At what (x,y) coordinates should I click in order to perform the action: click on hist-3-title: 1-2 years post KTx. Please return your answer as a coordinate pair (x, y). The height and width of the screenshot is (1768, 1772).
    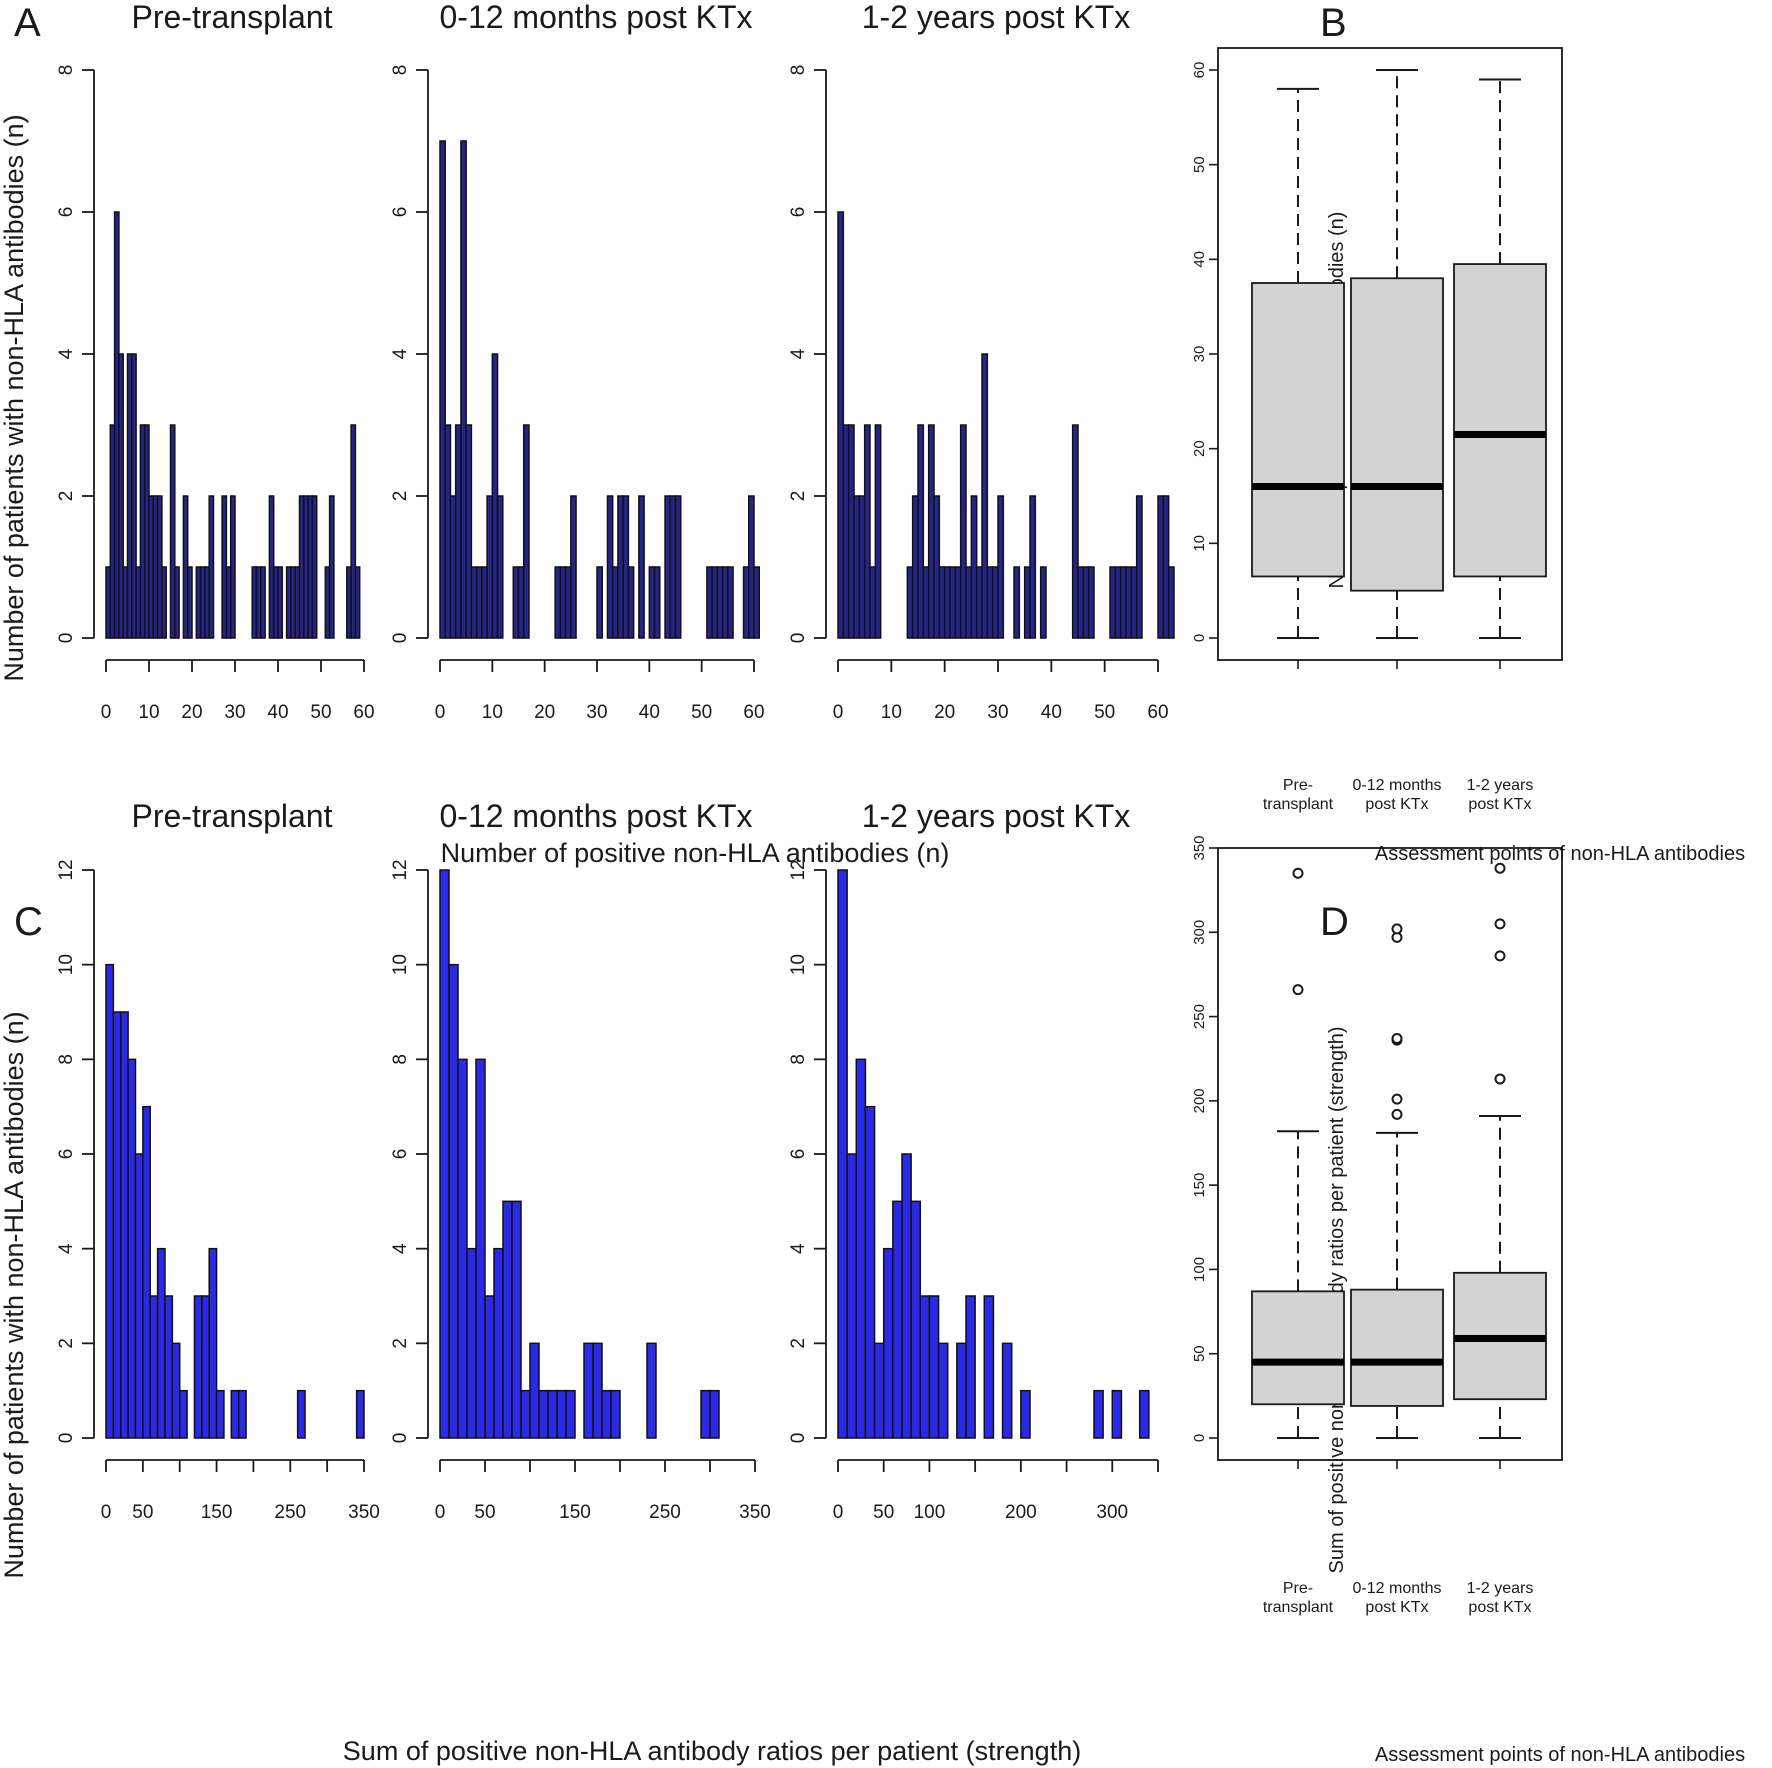
    Looking at the image, I should click on (996, 17).